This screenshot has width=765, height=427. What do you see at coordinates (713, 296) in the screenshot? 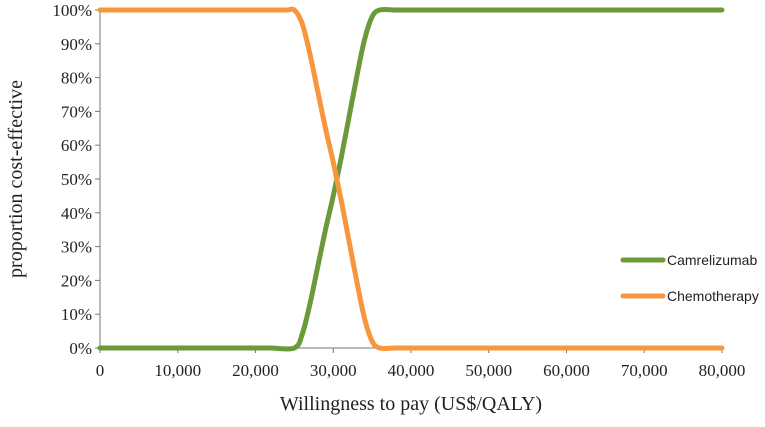
I see `legend-label-chemotherapy: Chemotherapy` at bounding box center [713, 296].